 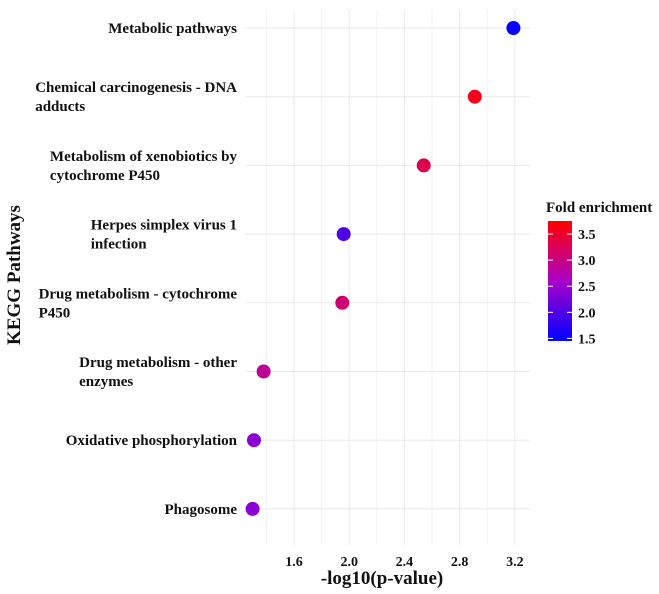 What do you see at coordinates (172, 29) in the screenshot?
I see `y-tick-label: Metabolic pathways` at bounding box center [172, 29].